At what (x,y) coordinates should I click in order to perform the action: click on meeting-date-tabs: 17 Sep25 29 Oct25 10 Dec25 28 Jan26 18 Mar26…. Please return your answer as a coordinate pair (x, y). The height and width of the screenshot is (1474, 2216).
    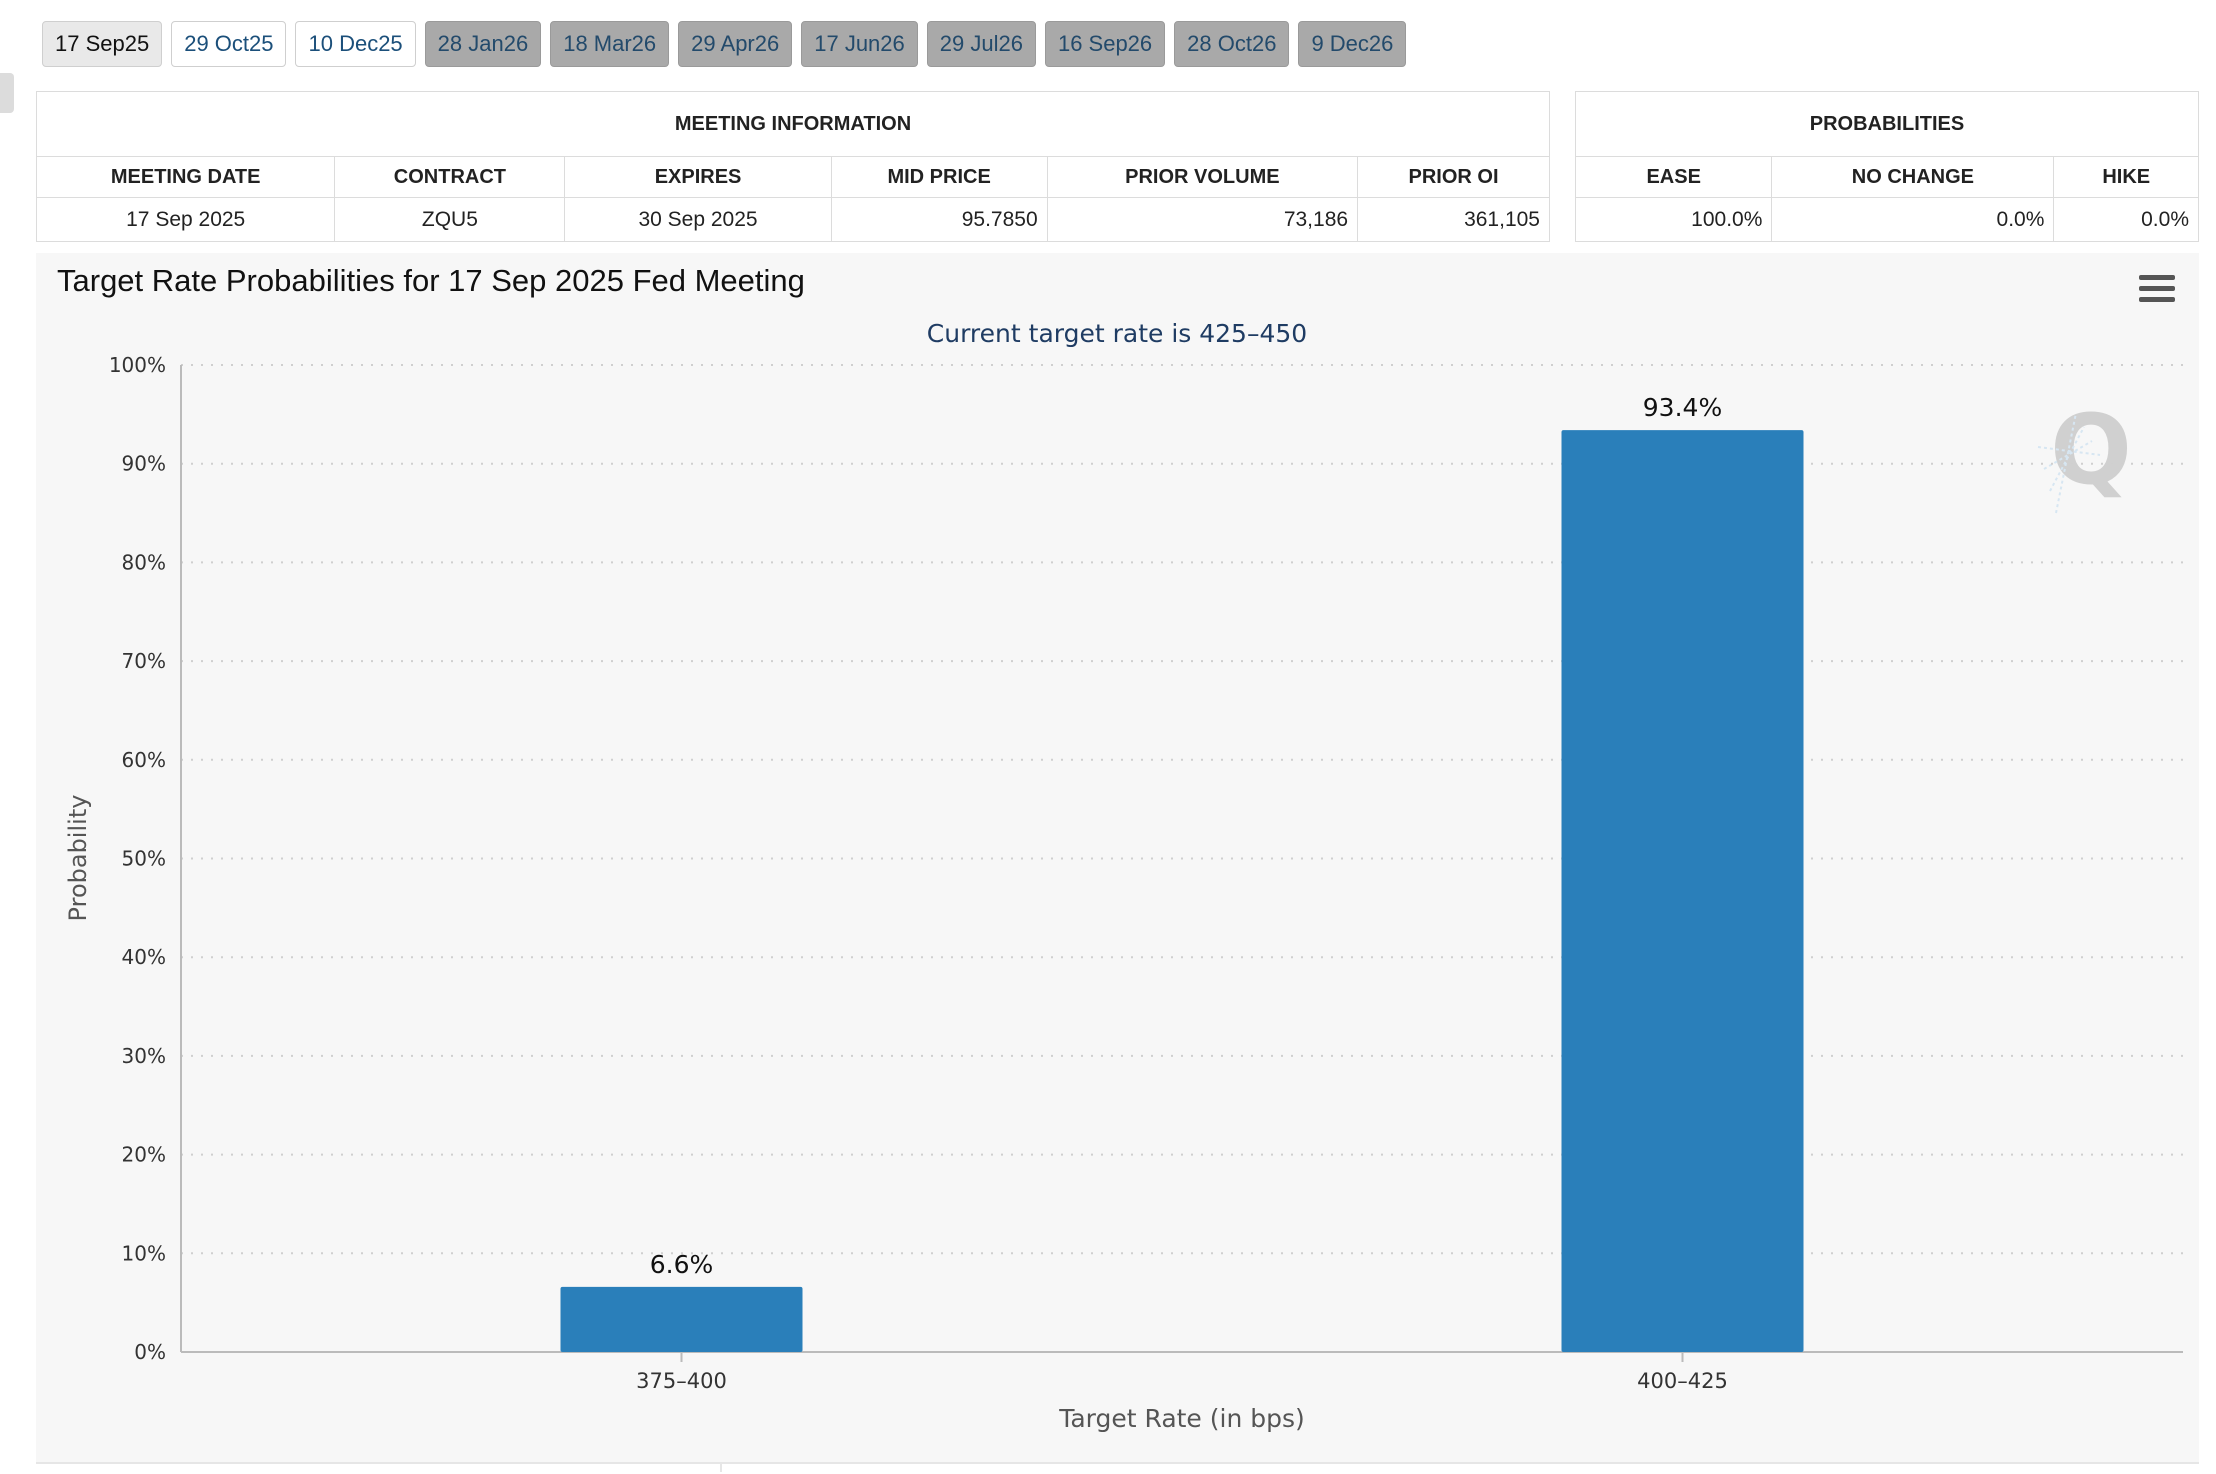
    Looking at the image, I should click on (724, 45).